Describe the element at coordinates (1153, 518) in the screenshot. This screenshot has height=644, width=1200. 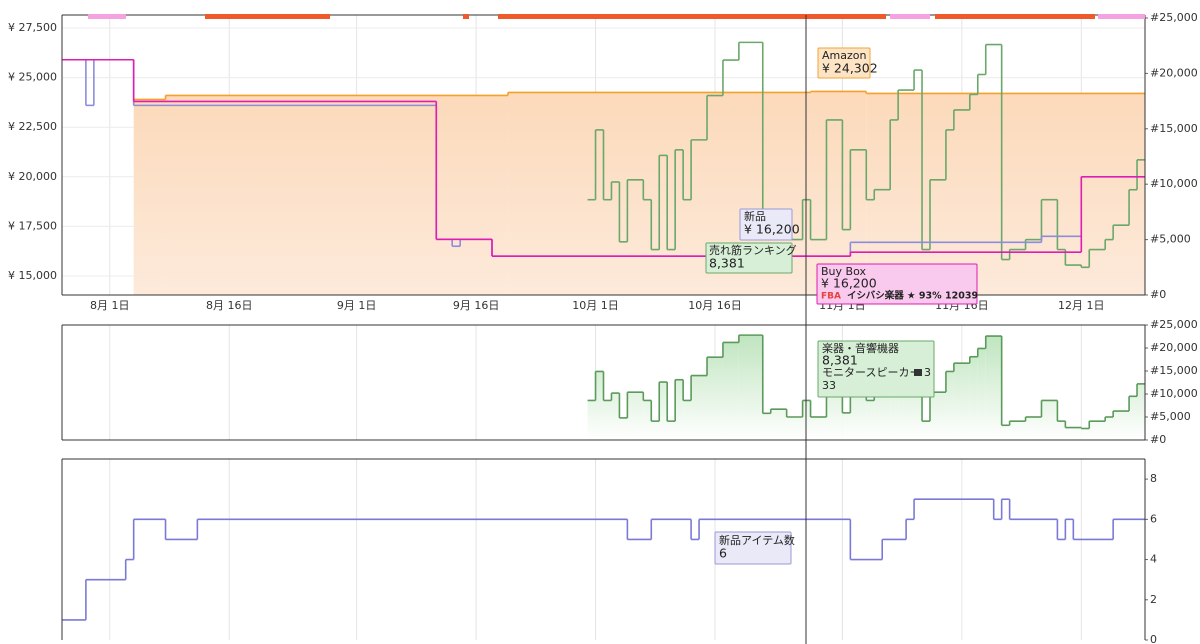
I see `y-tick-label: 6` at that location.